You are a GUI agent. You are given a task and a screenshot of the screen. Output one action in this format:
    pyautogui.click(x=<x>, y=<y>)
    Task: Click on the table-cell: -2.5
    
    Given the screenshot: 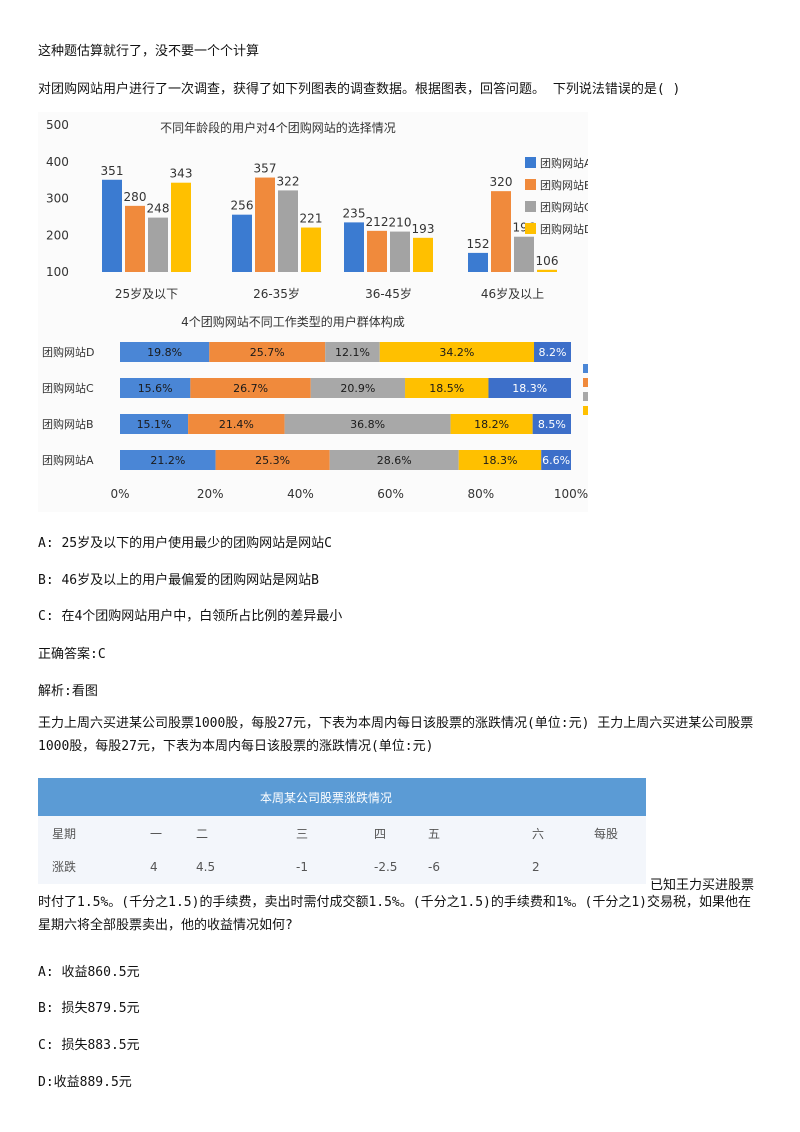 What is the action you would take?
    pyautogui.click(x=385, y=867)
    